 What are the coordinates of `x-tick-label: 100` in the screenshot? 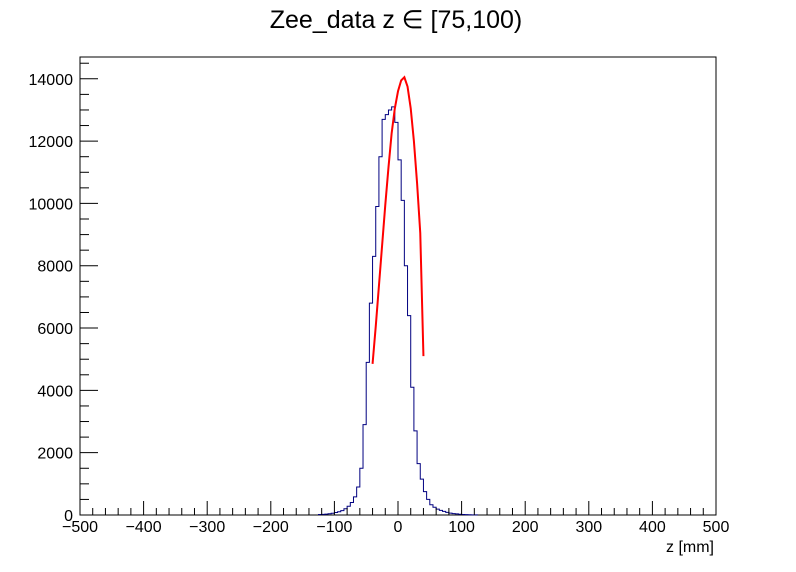 It's located at (461, 527).